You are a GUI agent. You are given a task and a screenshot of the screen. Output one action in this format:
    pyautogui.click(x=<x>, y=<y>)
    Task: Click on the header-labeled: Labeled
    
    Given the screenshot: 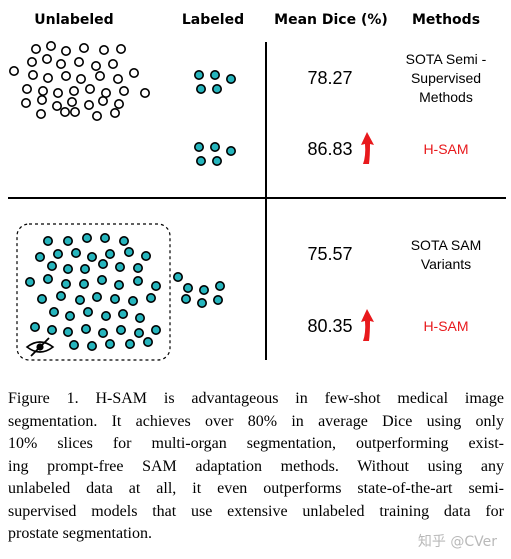 What is the action you would take?
    pyautogui.click(x=213, y=20)
    